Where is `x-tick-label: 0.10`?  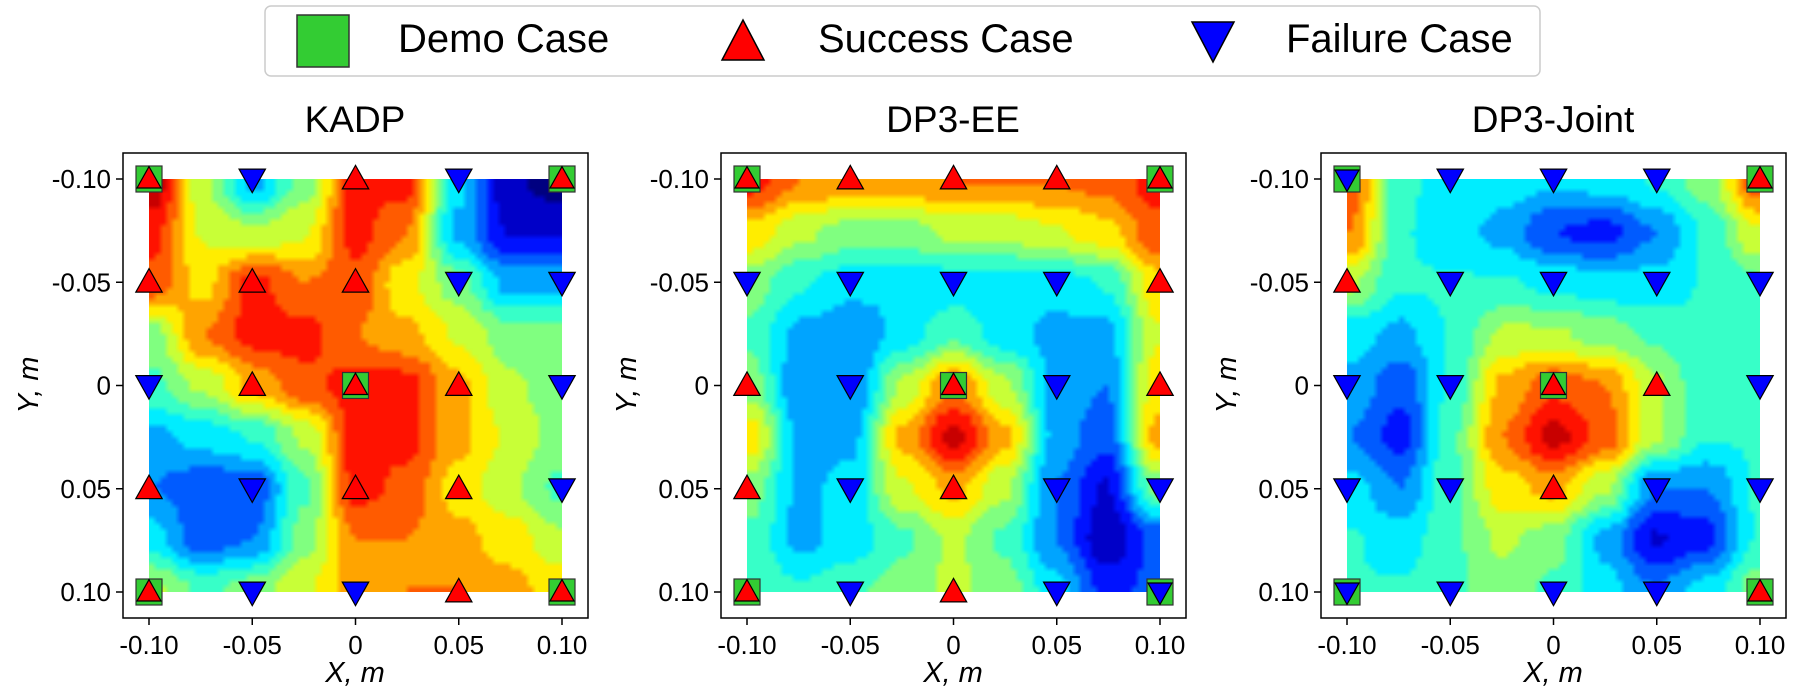 x-tick-label: 0.10 is located at coordinates (1760, 645).